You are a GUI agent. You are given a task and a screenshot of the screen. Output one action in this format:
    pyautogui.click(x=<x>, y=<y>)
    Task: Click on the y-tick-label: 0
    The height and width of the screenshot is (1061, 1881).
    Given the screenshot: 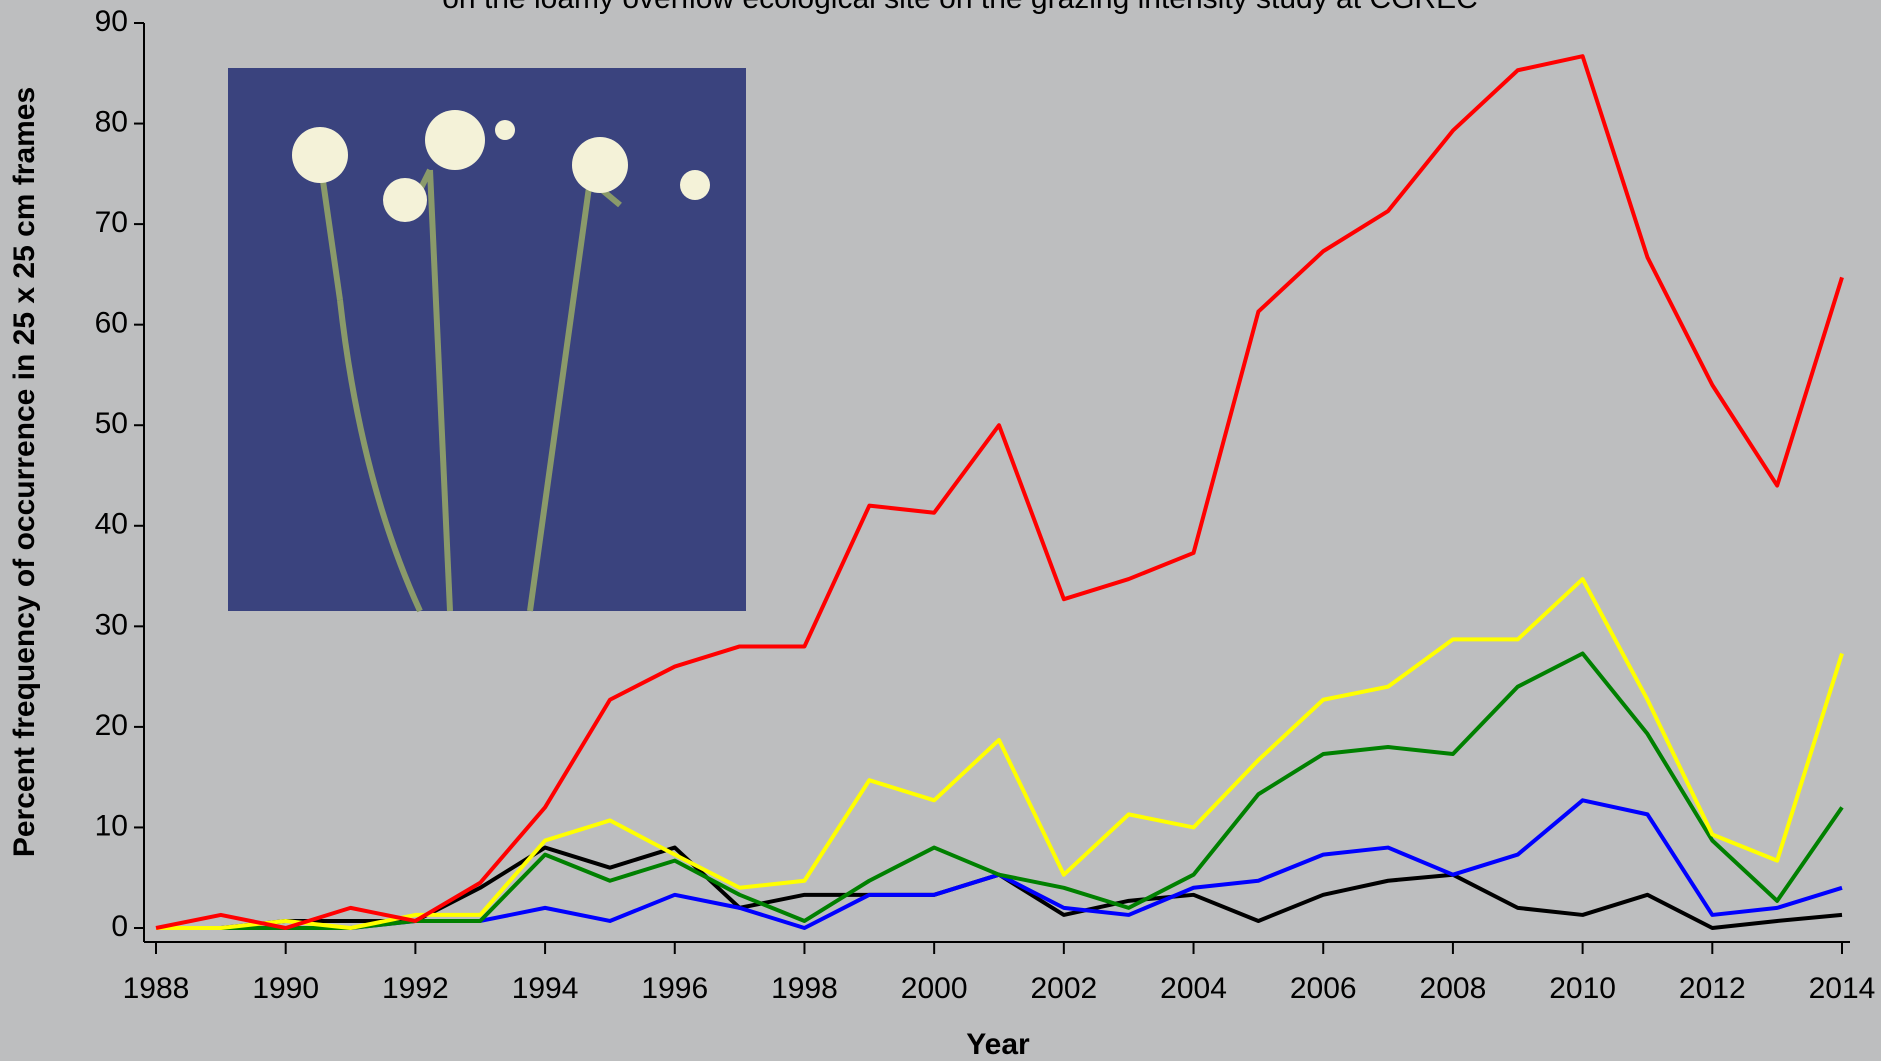 What is the action you would take?
    pyautogui.click(x=119, y=926)
    